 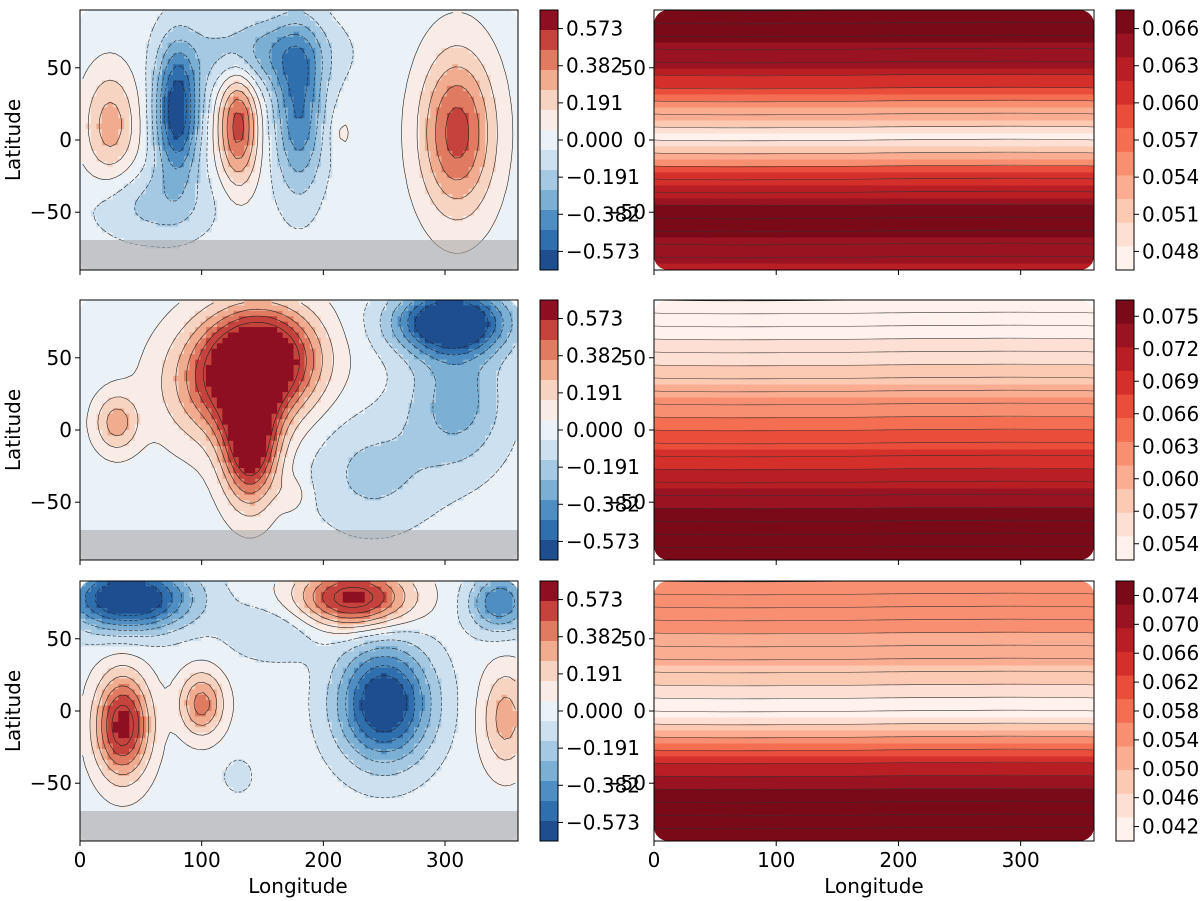 I want to click on panel-c-contour-line, so click(x=250, y=401).